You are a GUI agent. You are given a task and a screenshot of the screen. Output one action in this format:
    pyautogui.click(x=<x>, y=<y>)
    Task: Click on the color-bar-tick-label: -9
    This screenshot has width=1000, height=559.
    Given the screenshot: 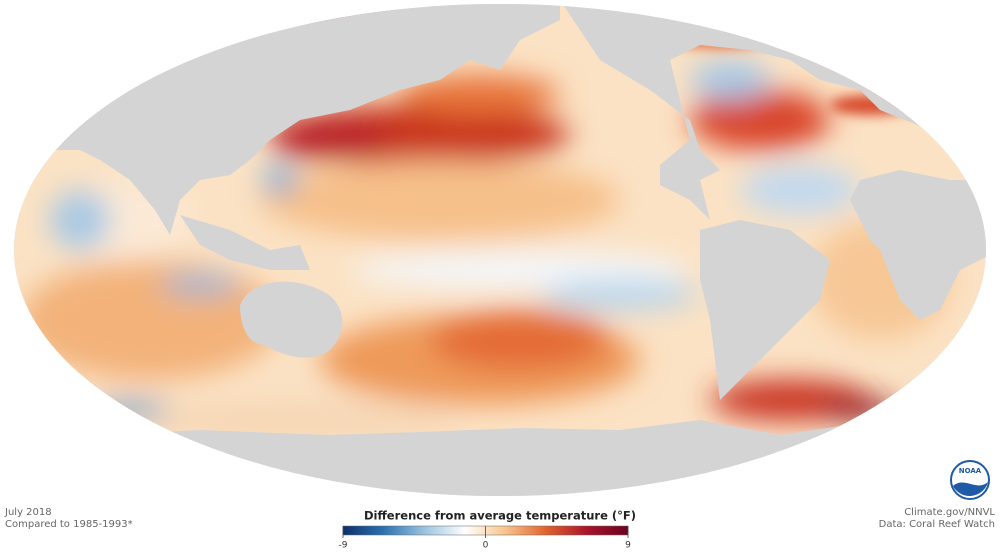 What is the action you would take?
    pyautogui.click(x=343, y=546)
    